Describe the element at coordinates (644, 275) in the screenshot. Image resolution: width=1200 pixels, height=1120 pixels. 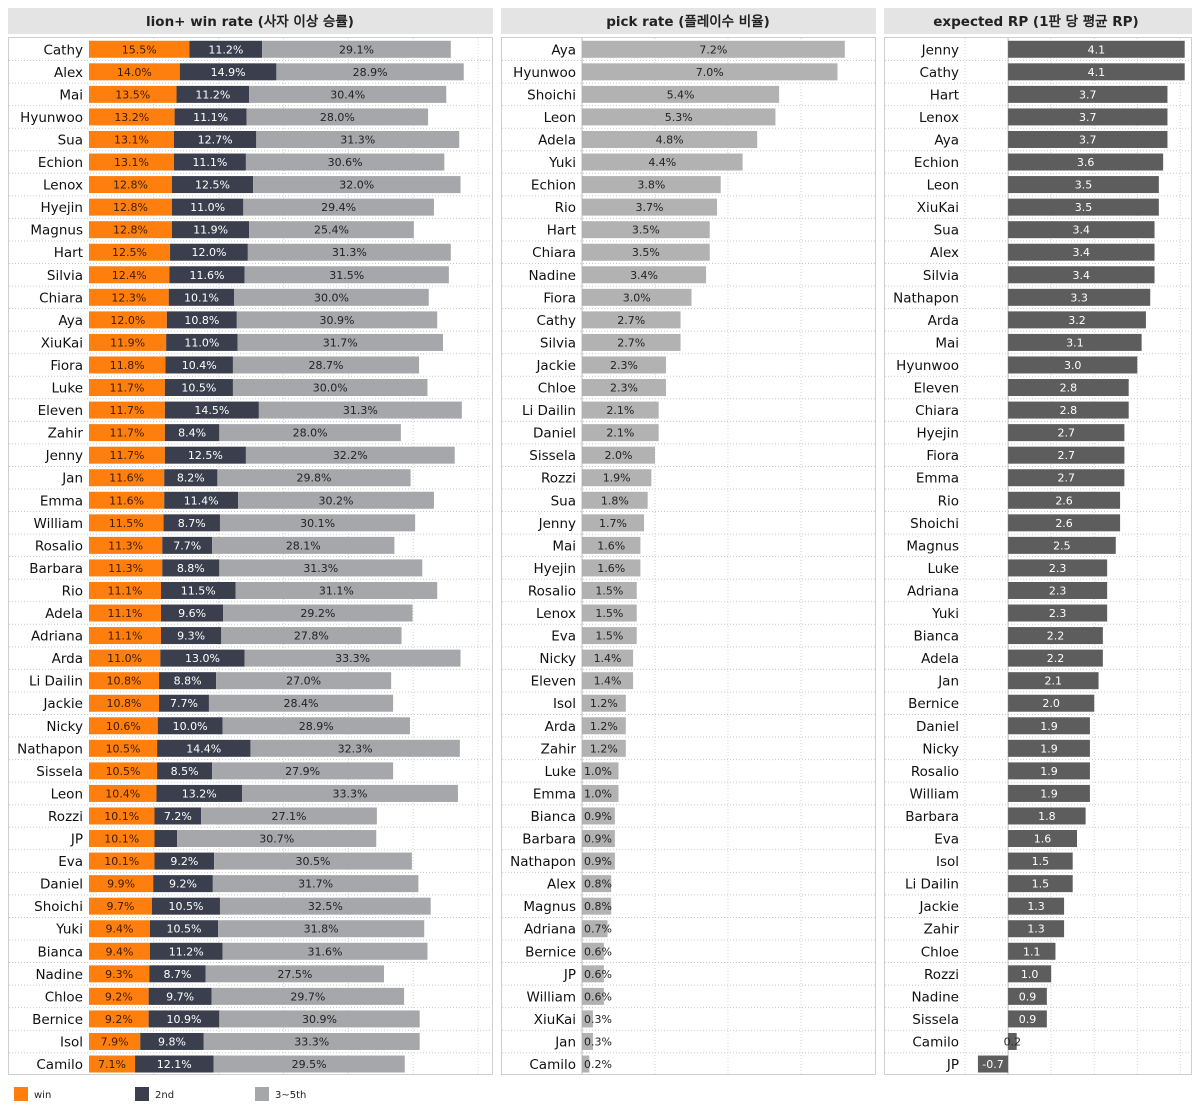
I see `pick-rate-label: 3.4%` at that location.